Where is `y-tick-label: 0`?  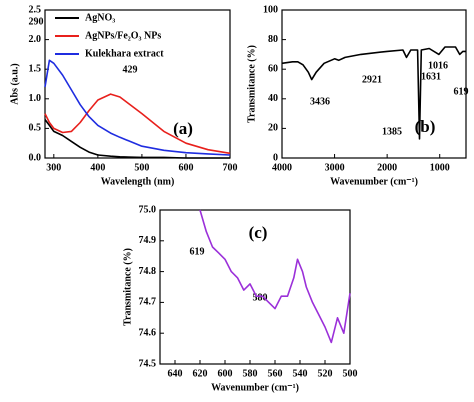 y-tick-label: 0 is located at coordinates (275, 157).